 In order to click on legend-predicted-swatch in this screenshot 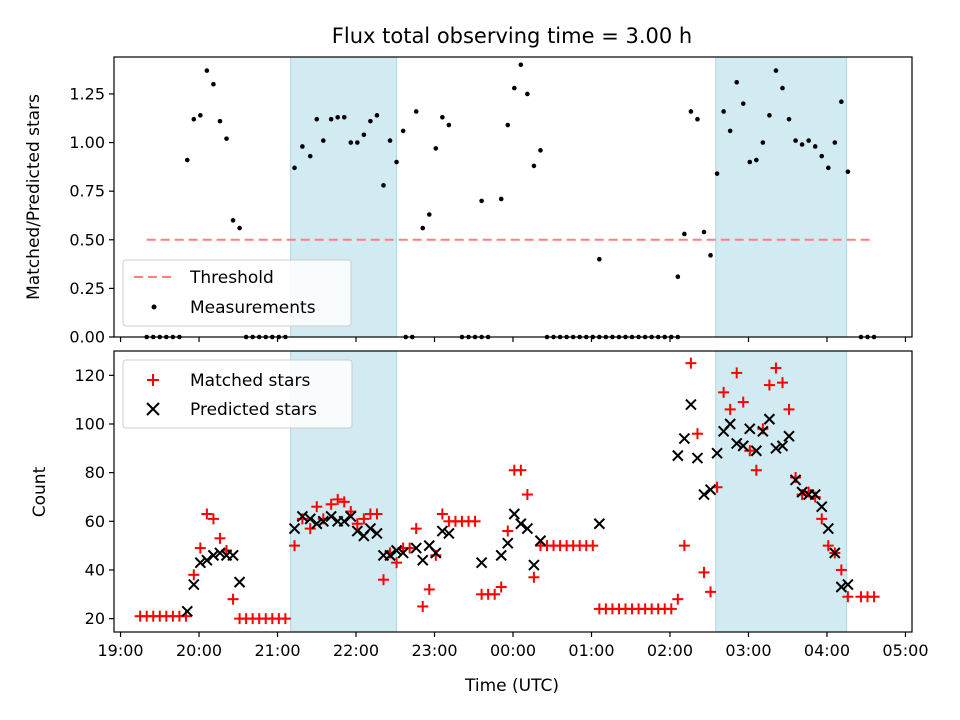, I will do `click(153, 409)`.